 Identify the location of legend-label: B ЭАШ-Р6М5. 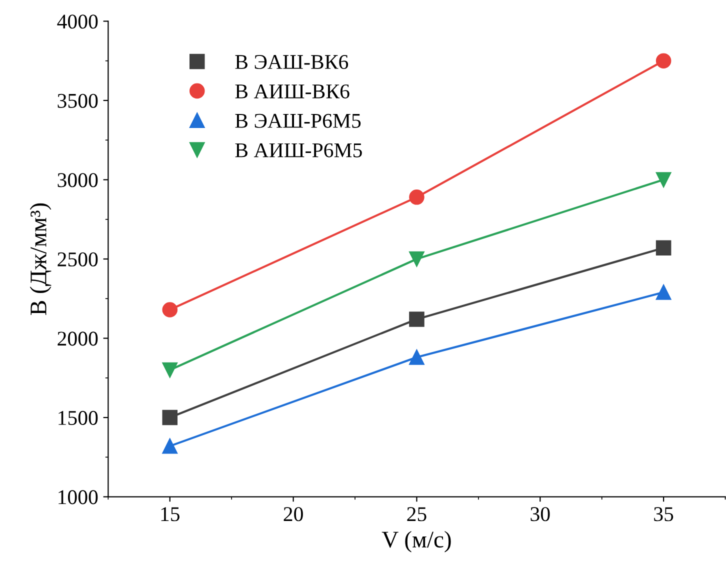
(298, 121).